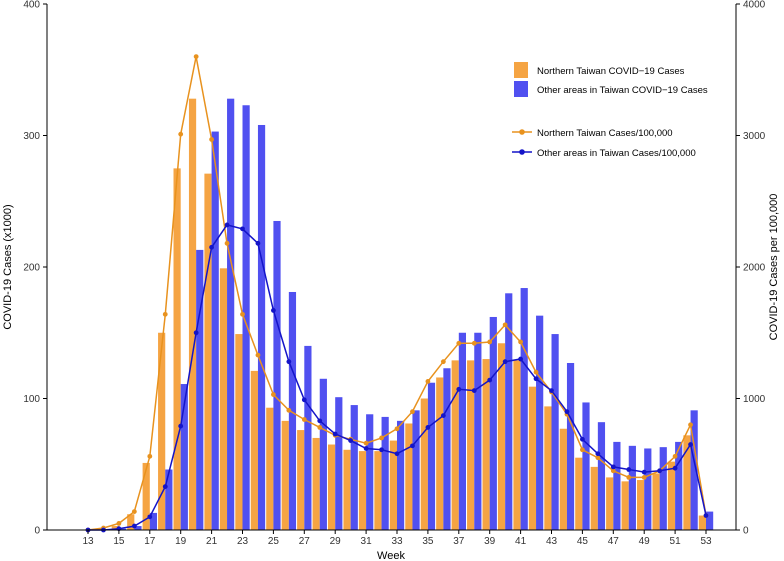 This screenshot has width=784, height=561. I want to click on right-y-axis-label: COVID-19 Cases per 100,000, so click(774, 267).